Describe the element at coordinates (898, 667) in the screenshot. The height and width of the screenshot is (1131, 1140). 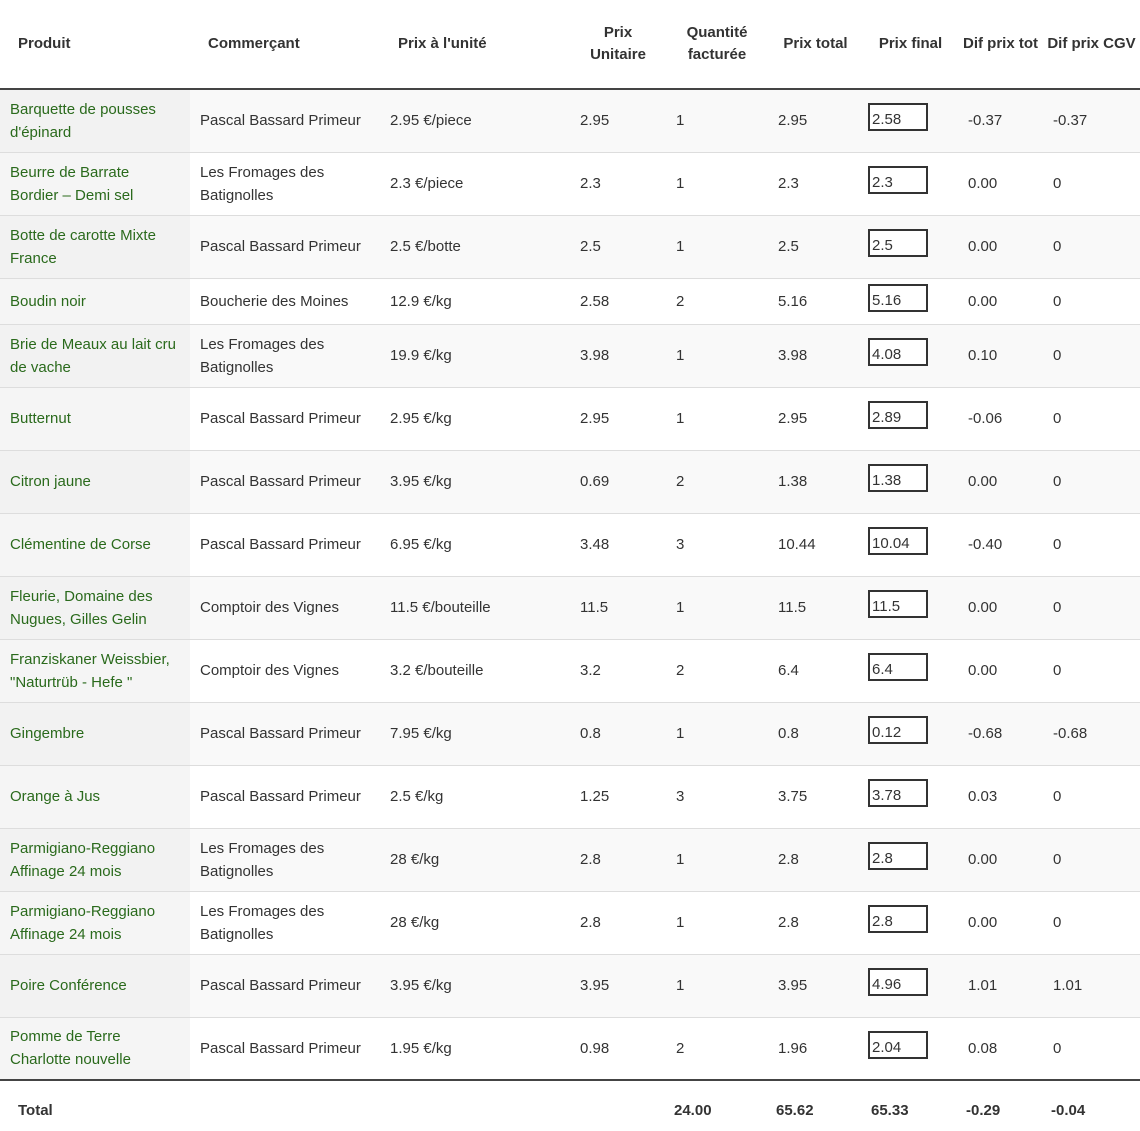
I see `prix-final-field: 6.4` at that location.